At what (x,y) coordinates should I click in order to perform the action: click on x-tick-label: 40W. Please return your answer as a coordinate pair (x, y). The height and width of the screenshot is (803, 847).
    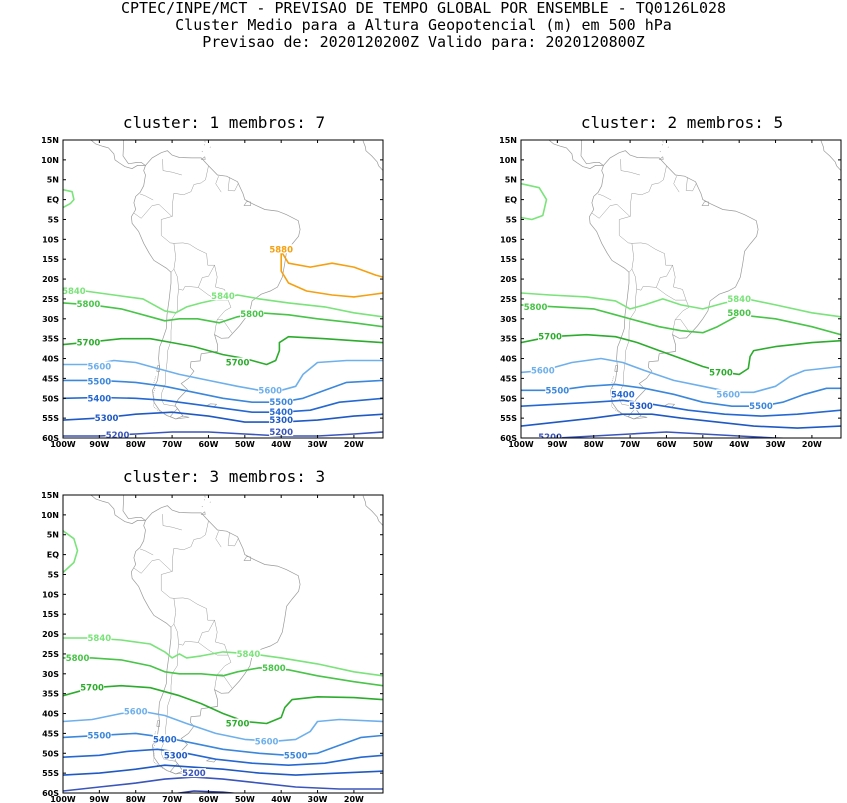
    Looking at the image, I should click on (281, 799).